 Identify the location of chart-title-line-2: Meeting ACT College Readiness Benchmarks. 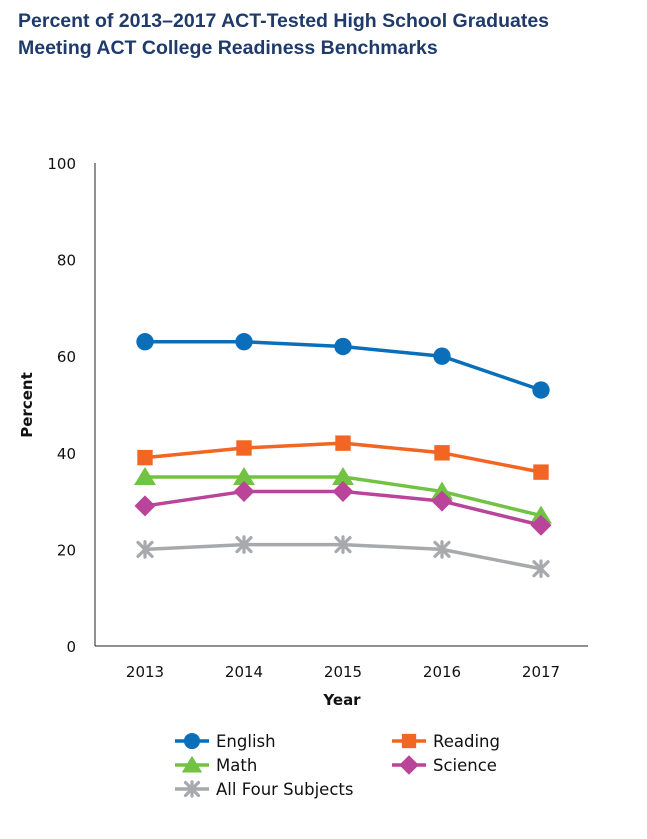
(228, 48).